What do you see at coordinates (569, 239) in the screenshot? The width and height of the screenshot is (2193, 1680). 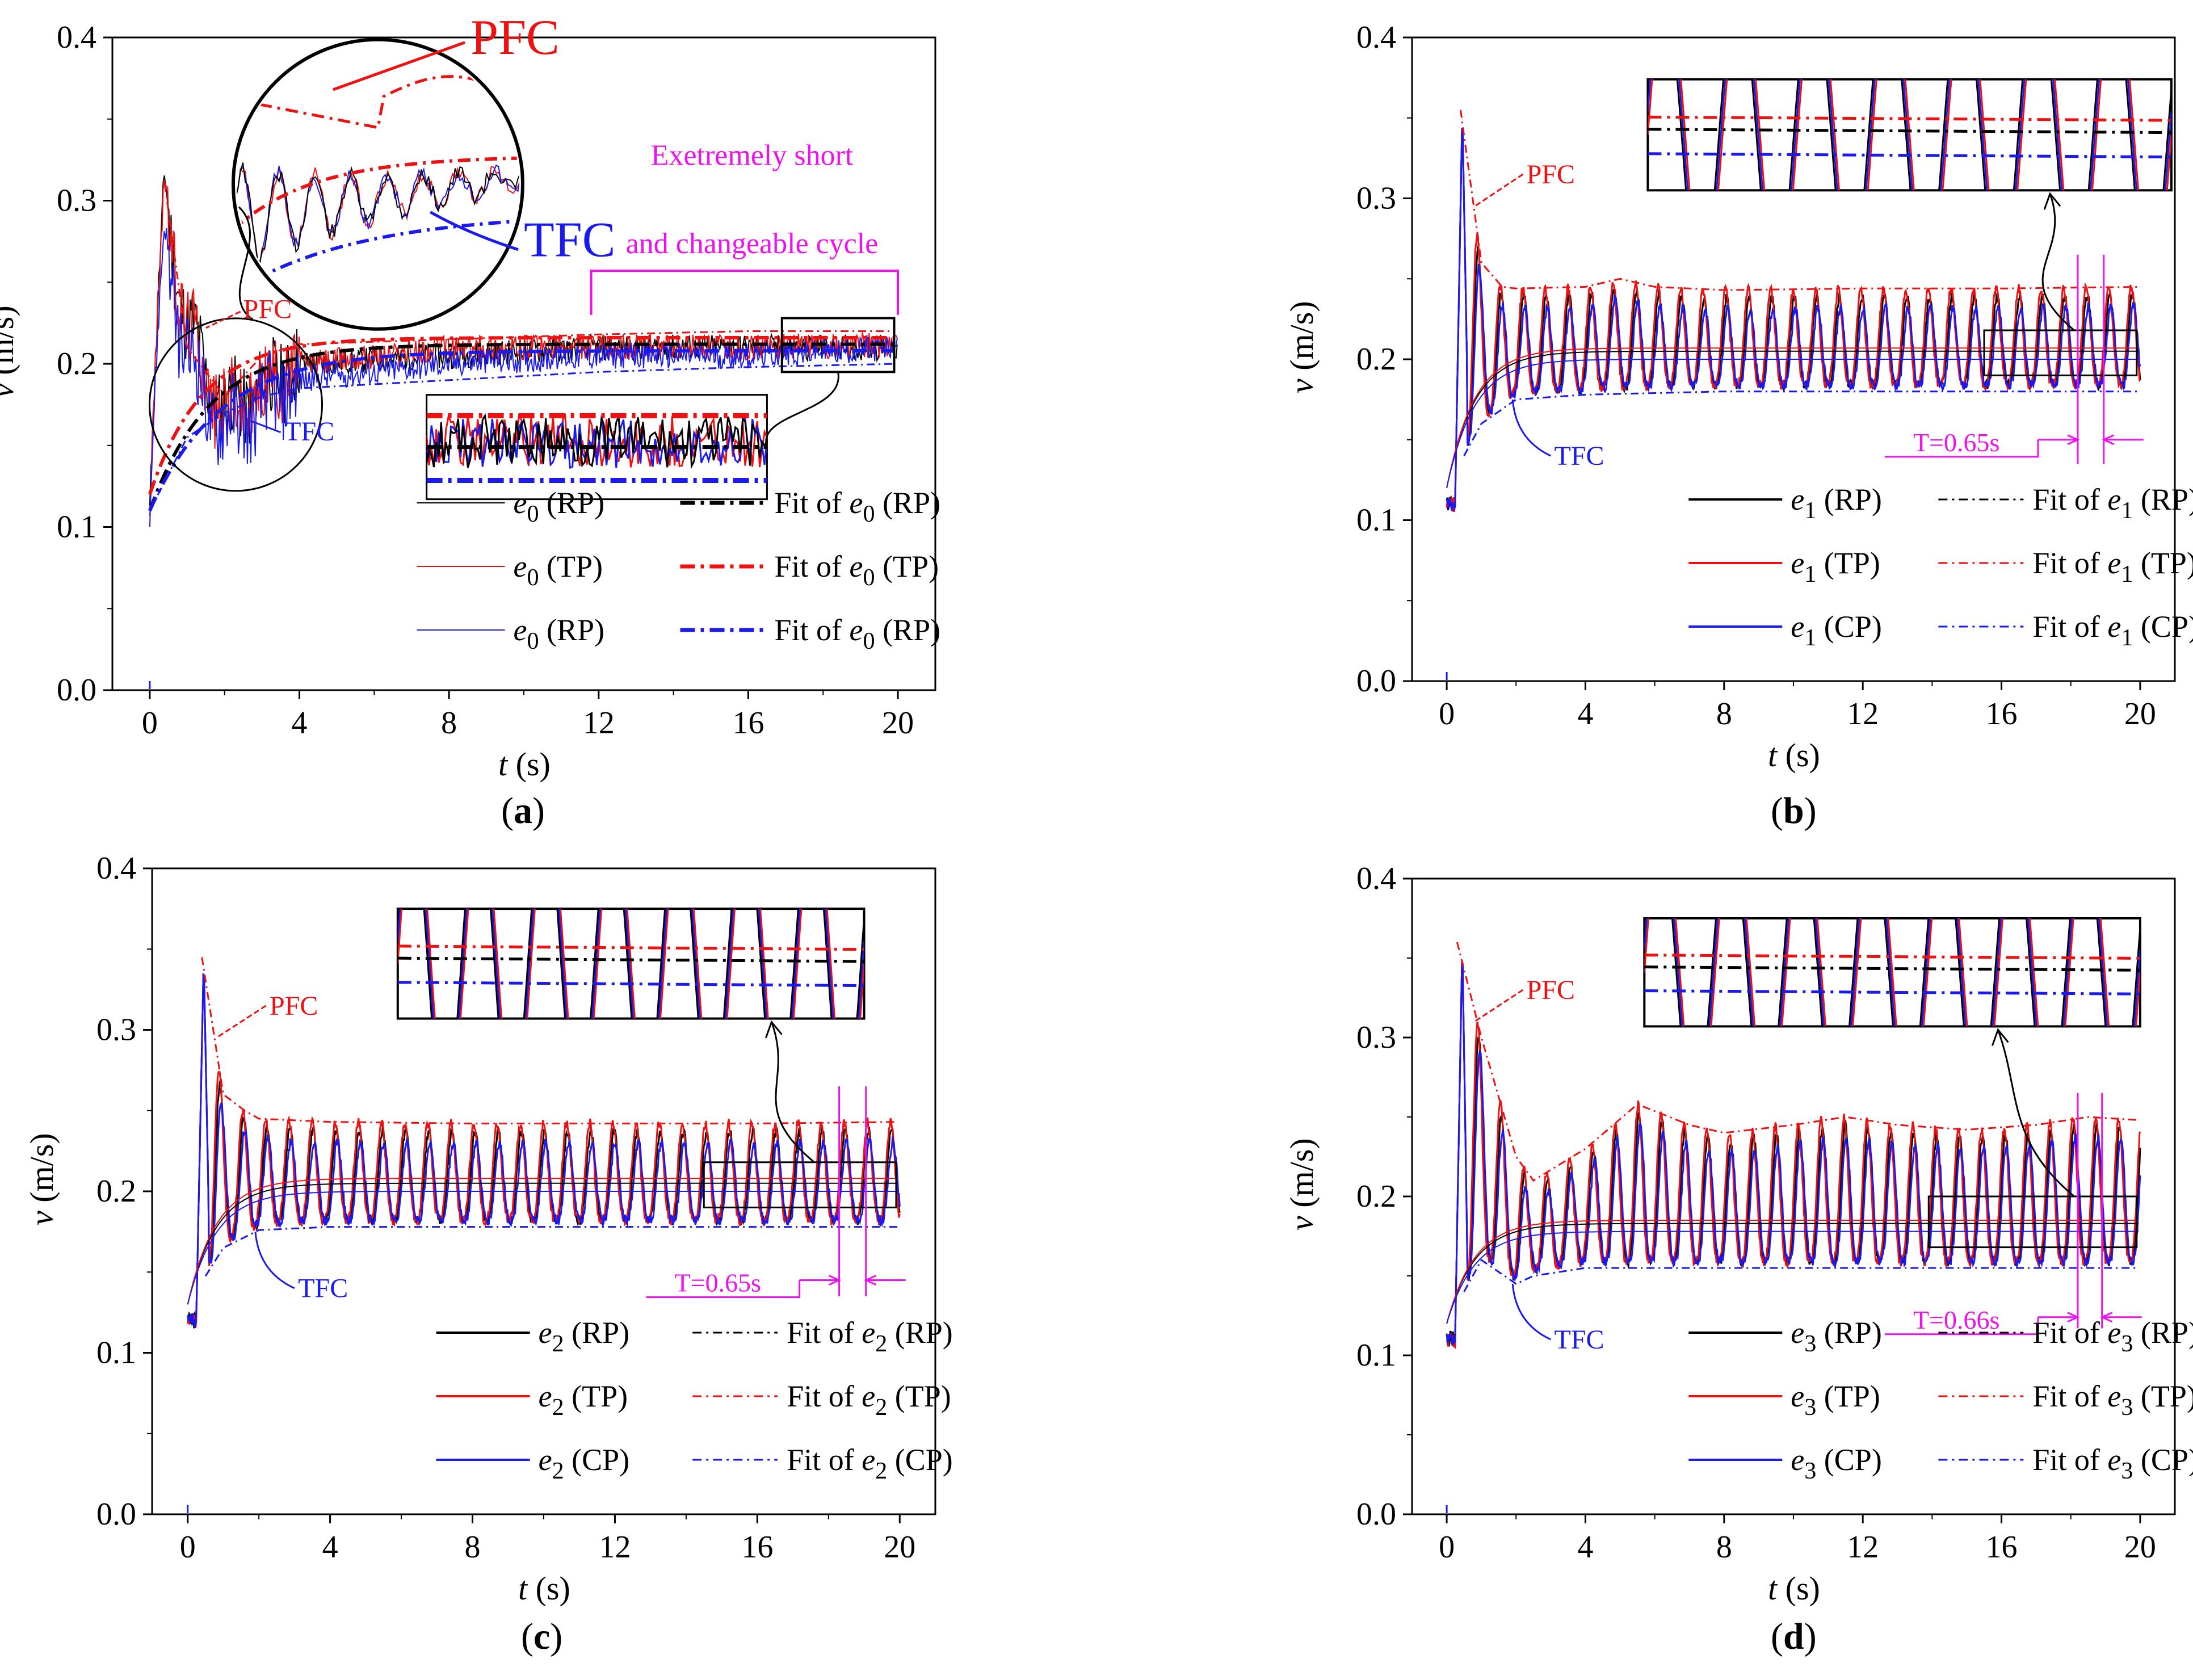 I see `zoom-tfc-label: TFC` at bounding box center [569, 239].